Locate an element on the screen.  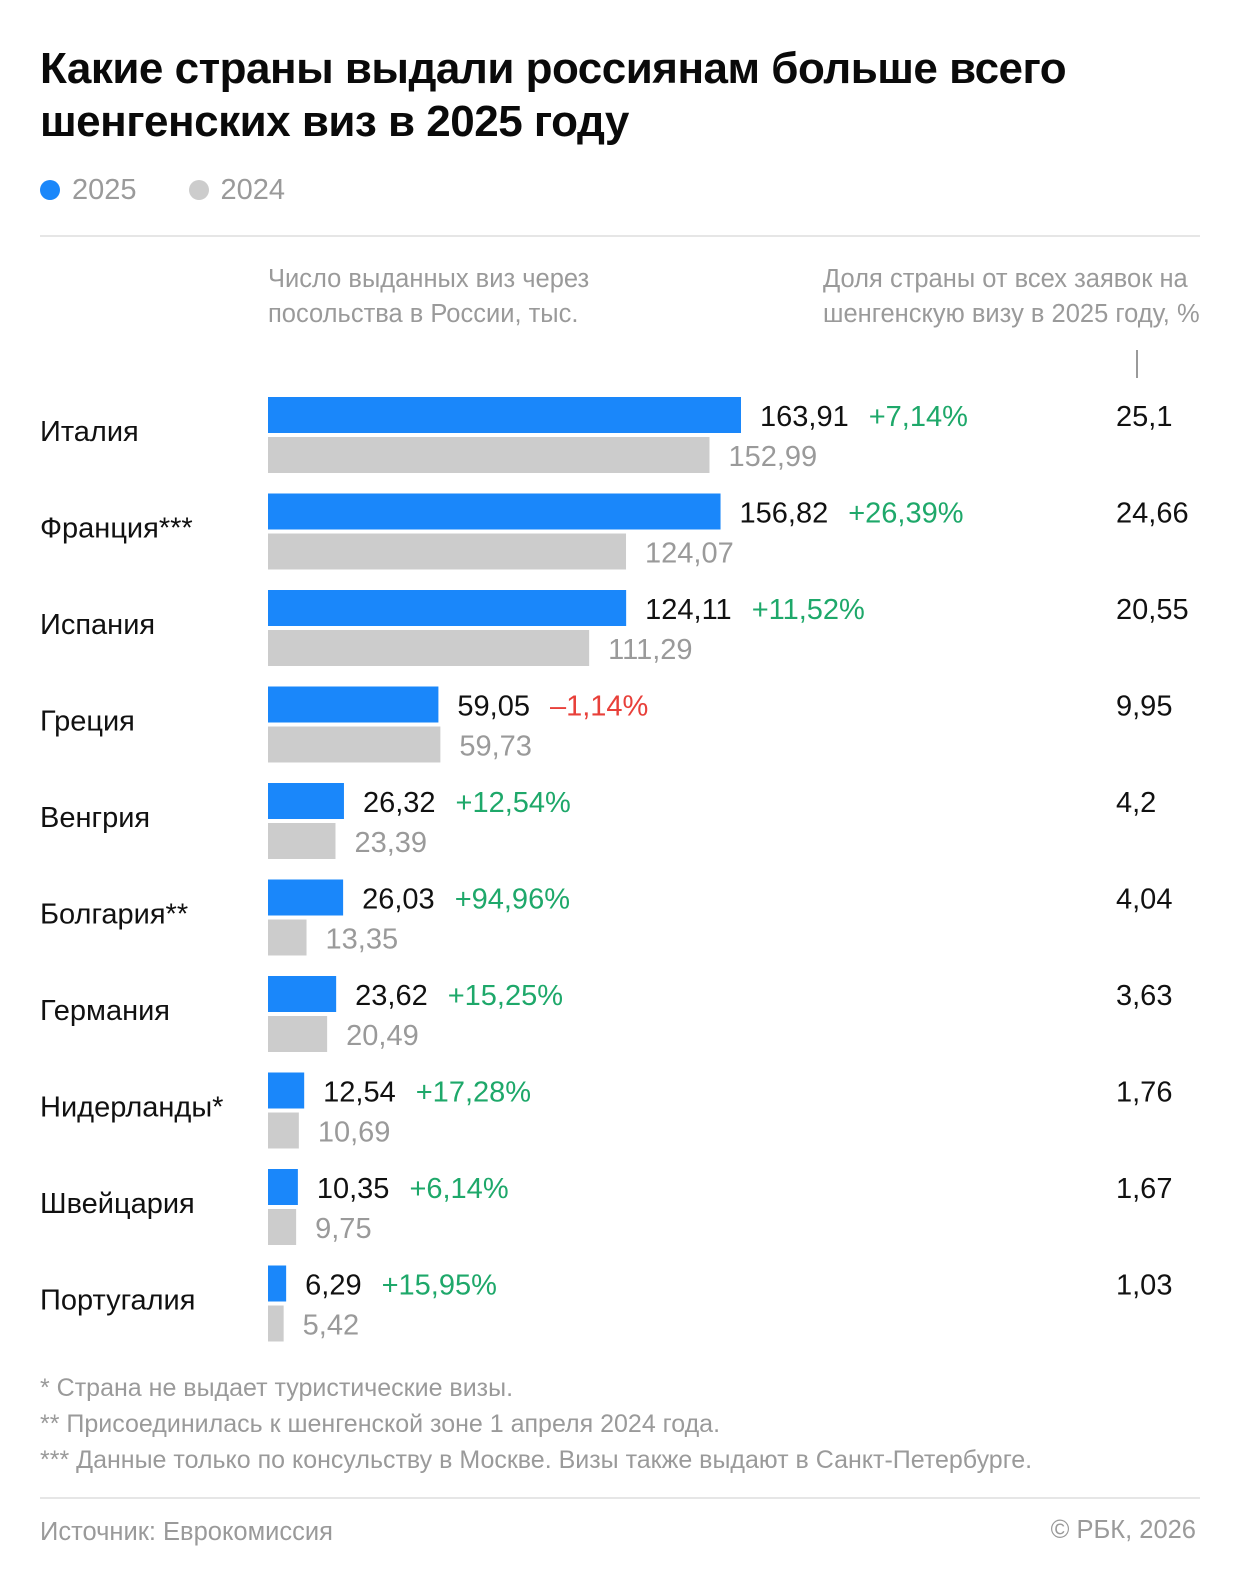
change-label: +15,25% is located at coordinates (505, 996).